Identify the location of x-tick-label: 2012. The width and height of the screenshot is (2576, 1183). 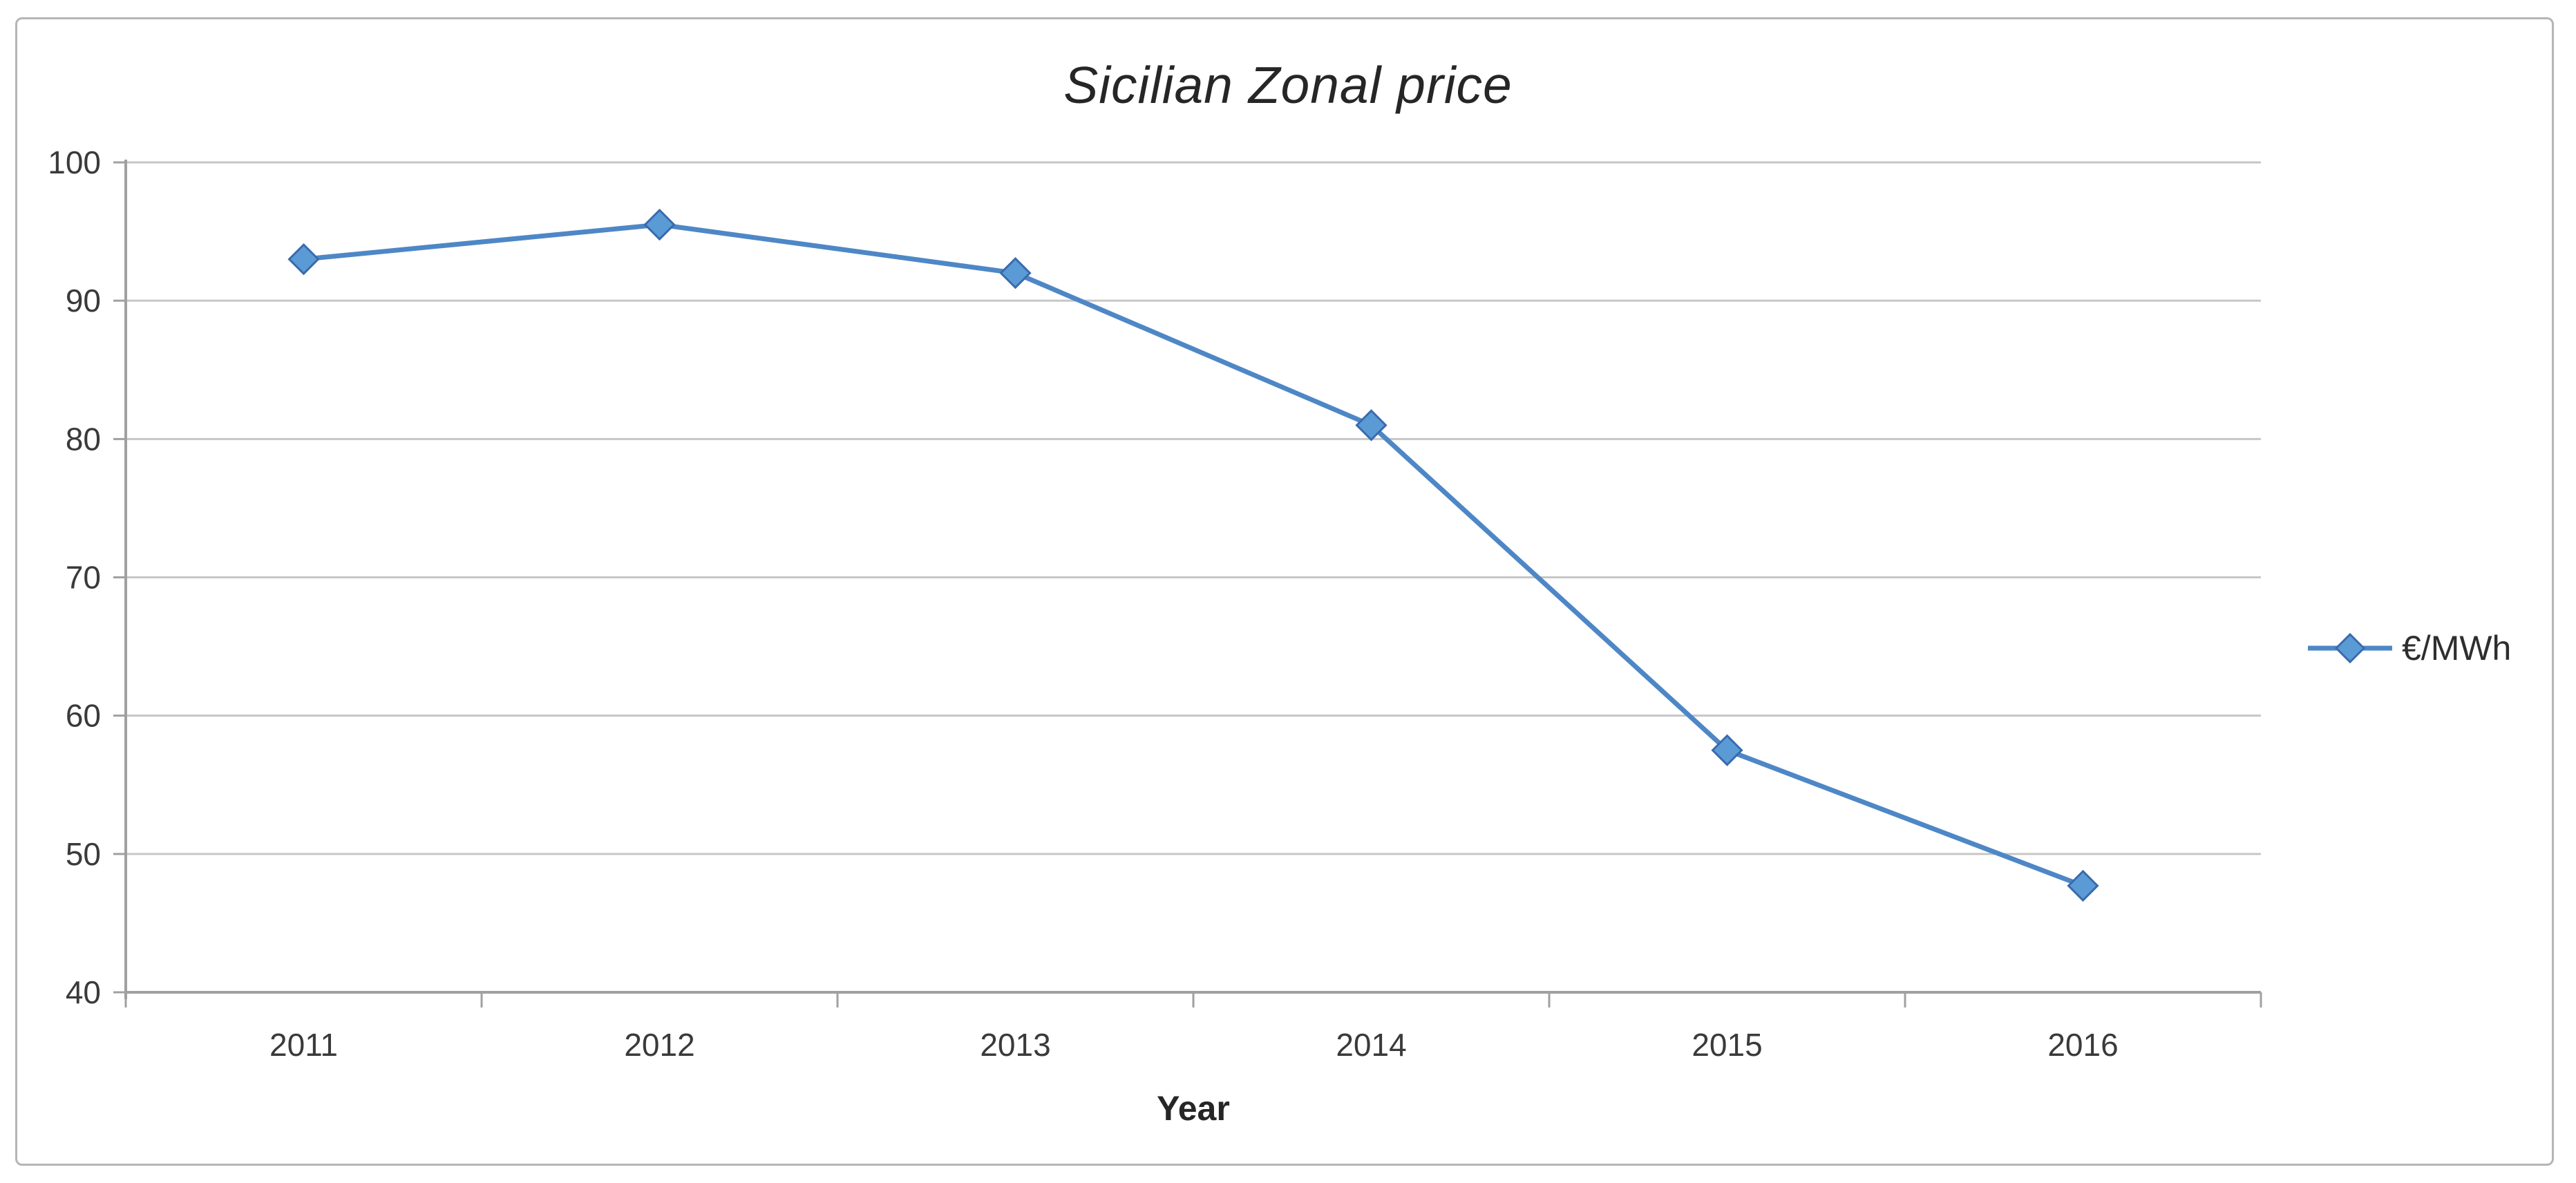
(659, 1045).